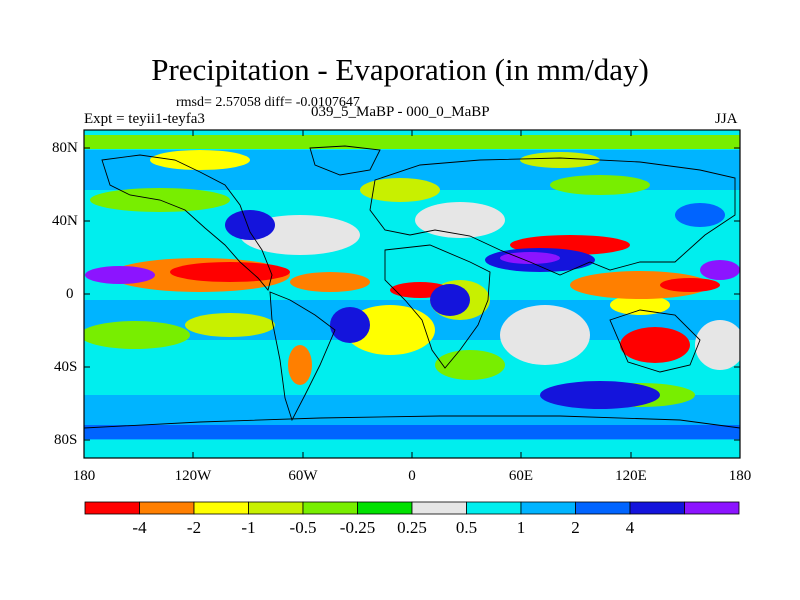  What do you see at coordinates (552, 216) in the screenshot?
I see `coast-eurasia` at bounding box center [552, 216].